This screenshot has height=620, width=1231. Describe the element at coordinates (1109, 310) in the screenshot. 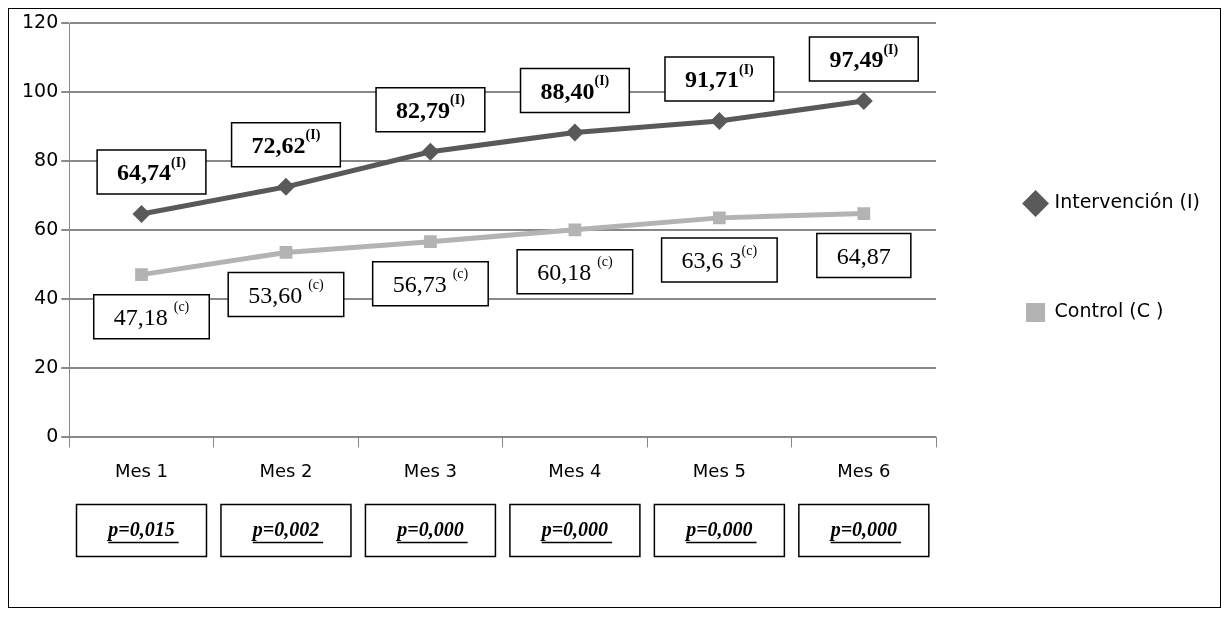

I see `legend-label: Control (C )` at that location.